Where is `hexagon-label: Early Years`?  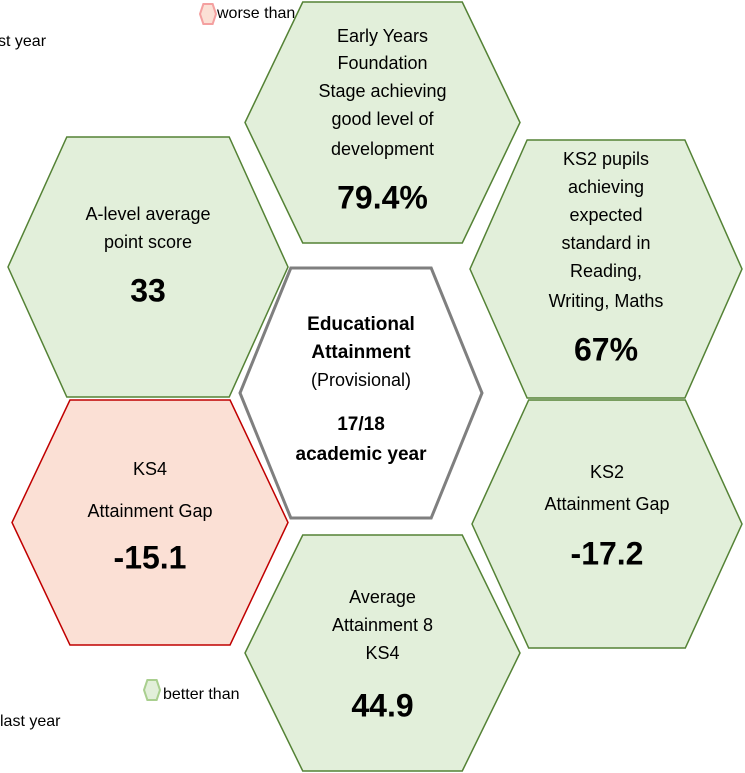
hexagon-label: Early Years is located at coordinates (382, 36).